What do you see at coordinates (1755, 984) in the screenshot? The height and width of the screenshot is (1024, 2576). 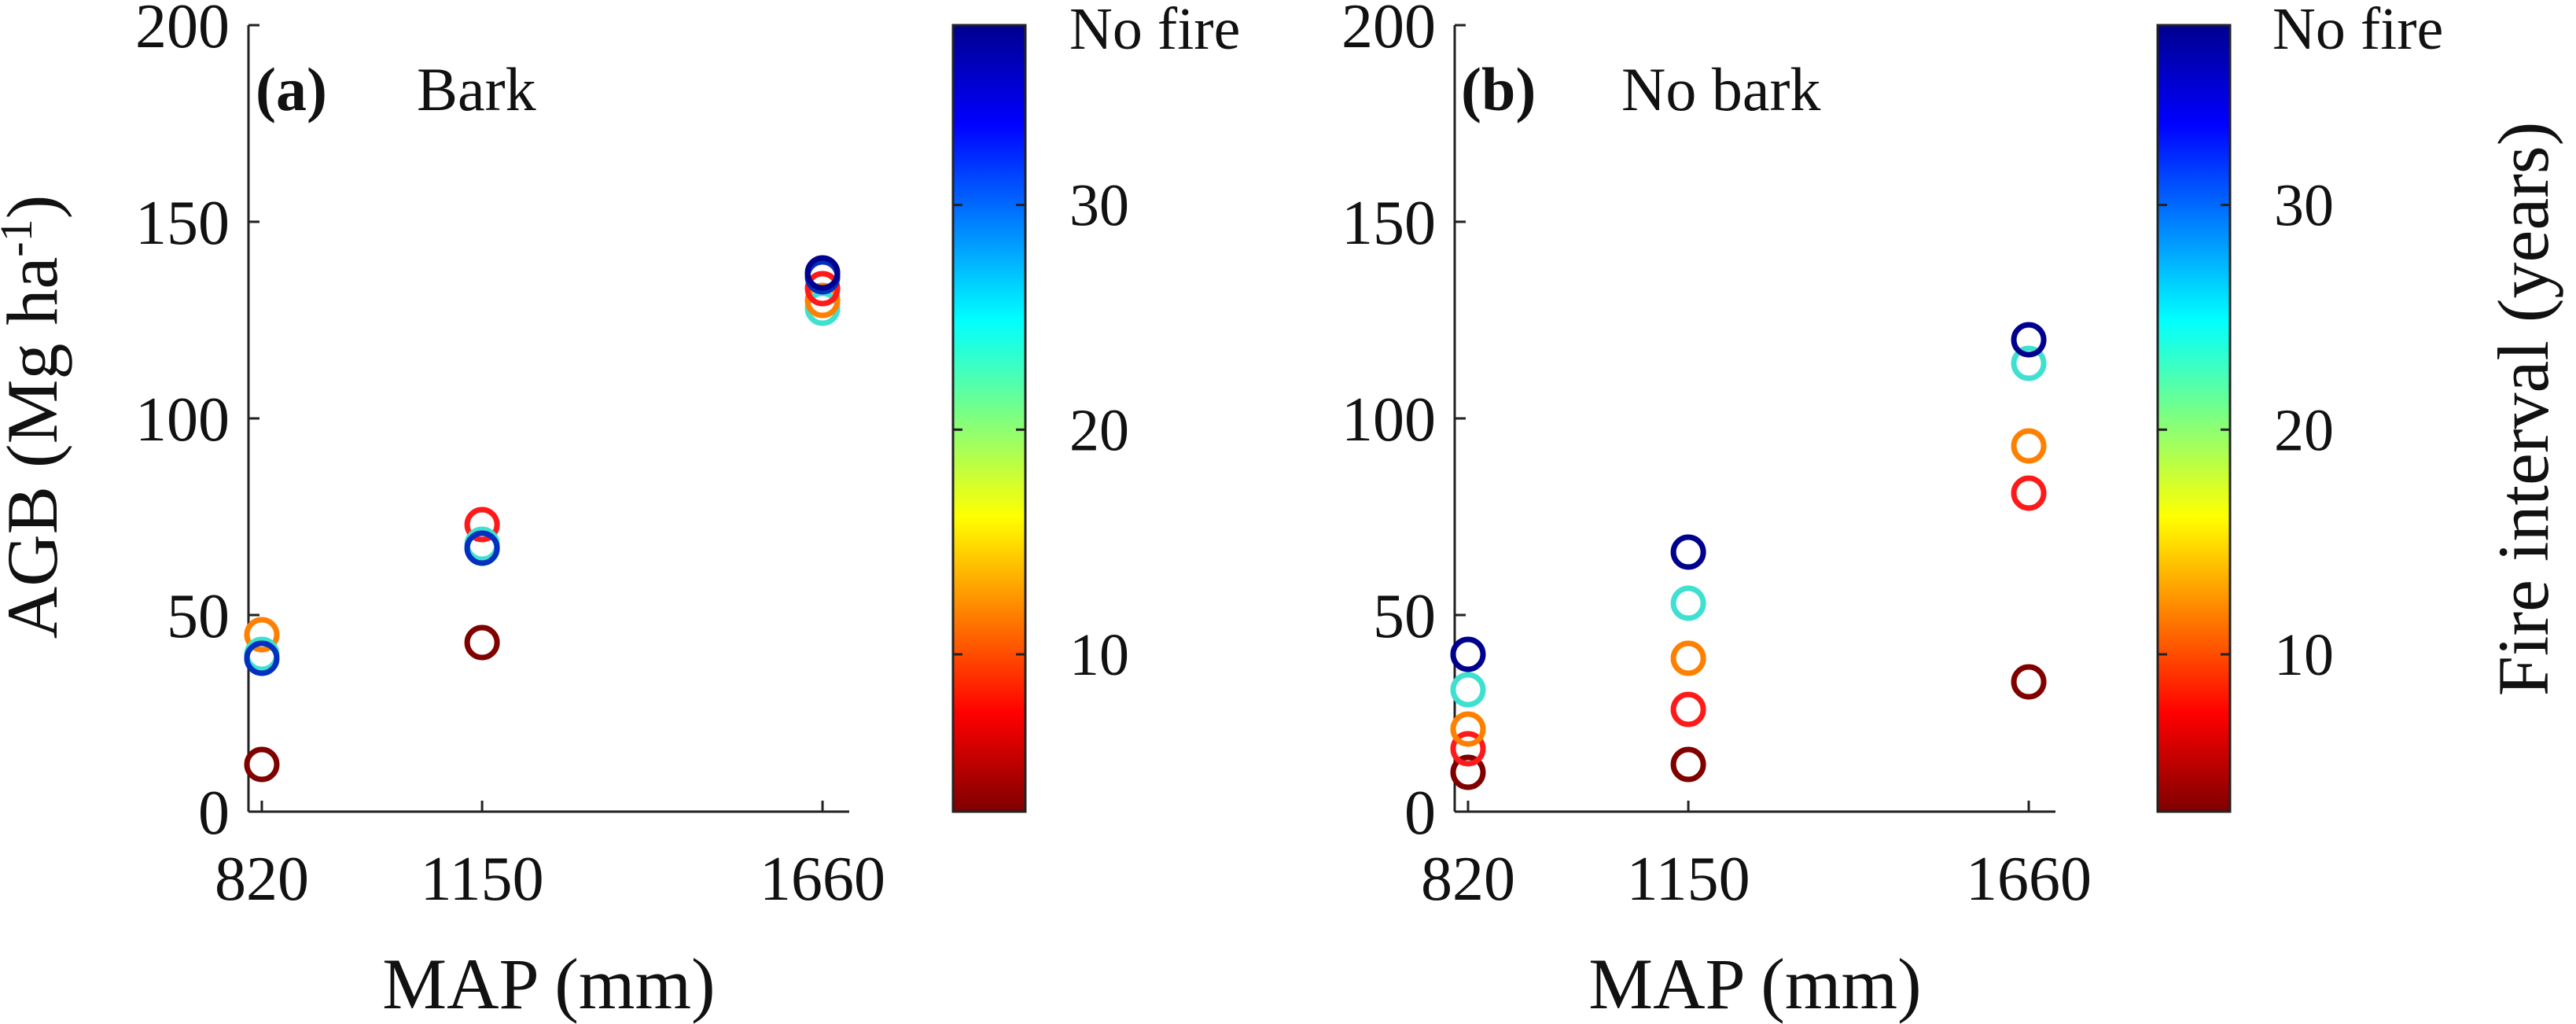 I see `panel-b-x-axis-label: MAP (mm)` at bounding box center [1755, 984].